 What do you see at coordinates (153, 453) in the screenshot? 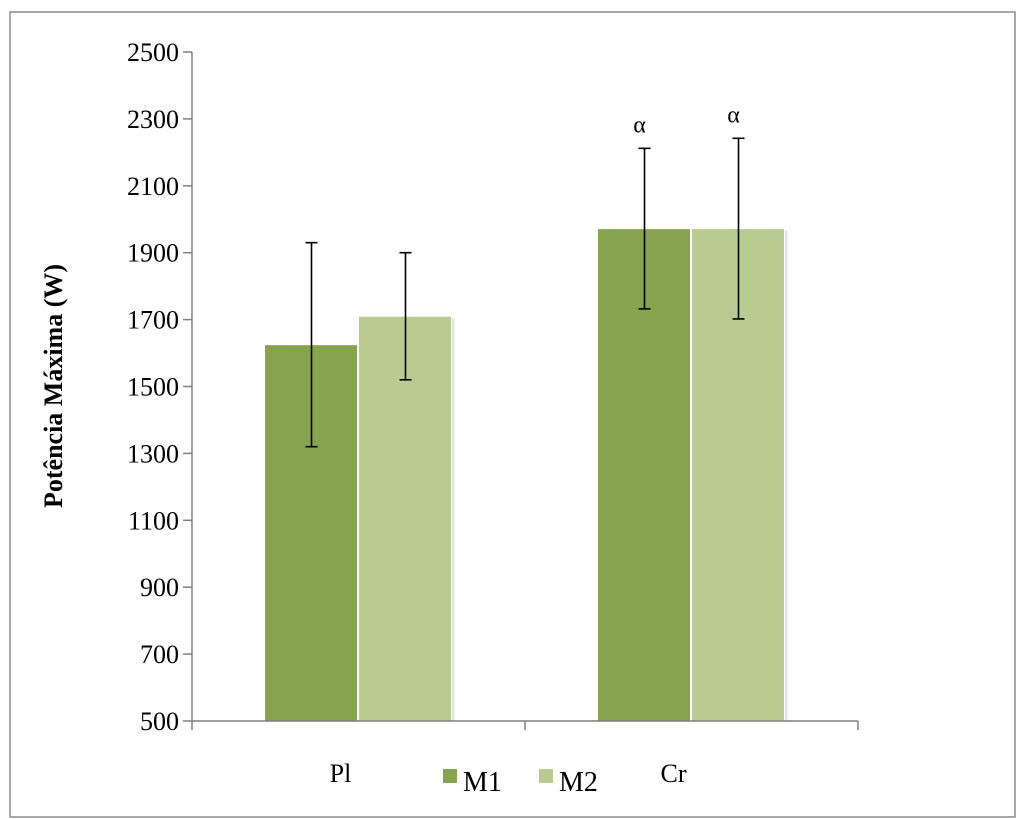
I see `y-tick-label: 1300` at bounding box center [153, 453].